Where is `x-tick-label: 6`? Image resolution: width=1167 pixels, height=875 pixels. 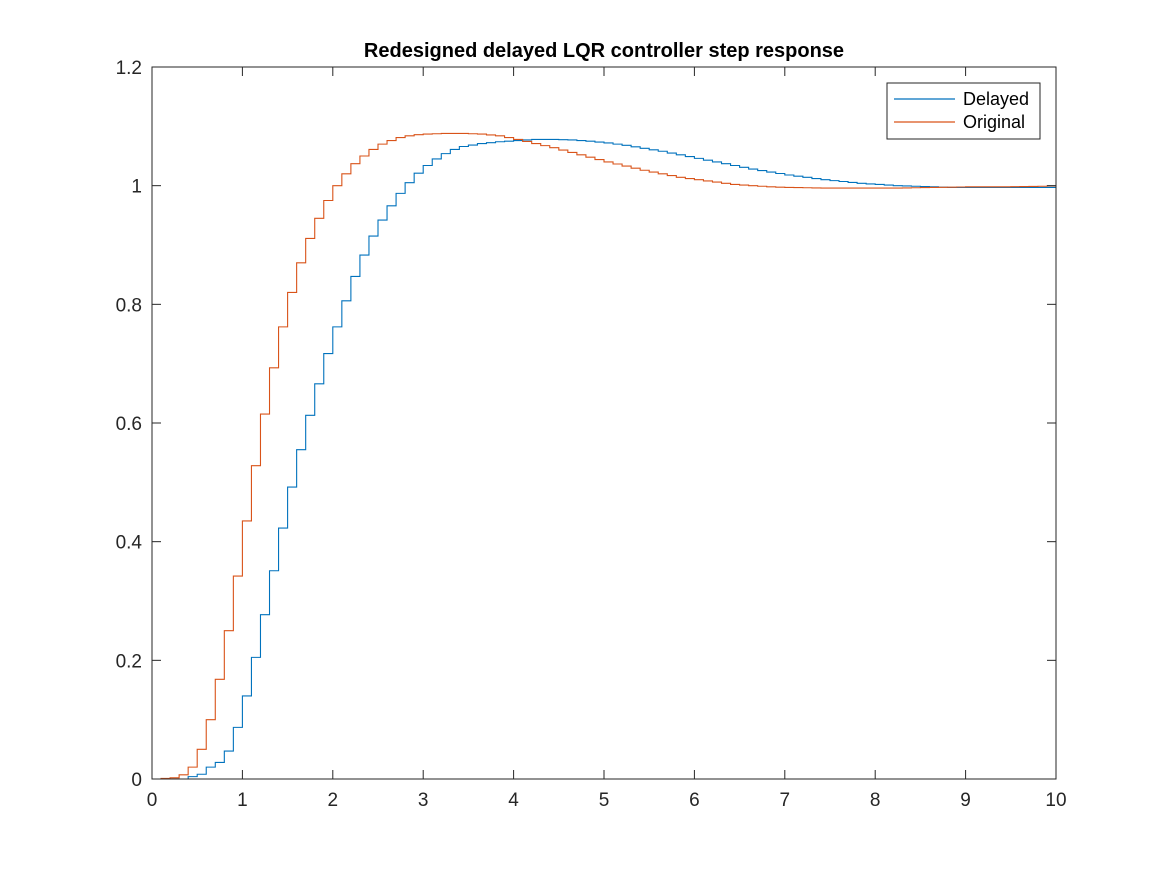 x-tick-label: 6 is located at coordinates (694, 800).